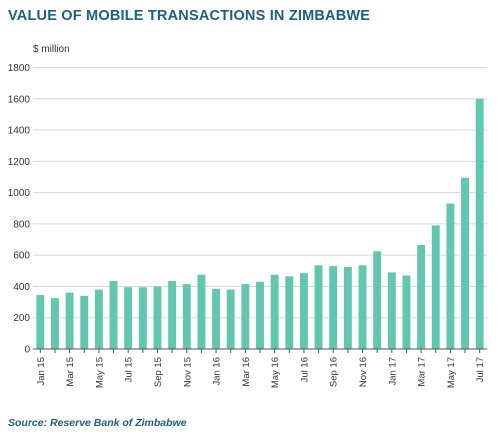 The height and width of the screenshot is (441, 500). I want to click on y-tick-label: 200, so click(21, 318).